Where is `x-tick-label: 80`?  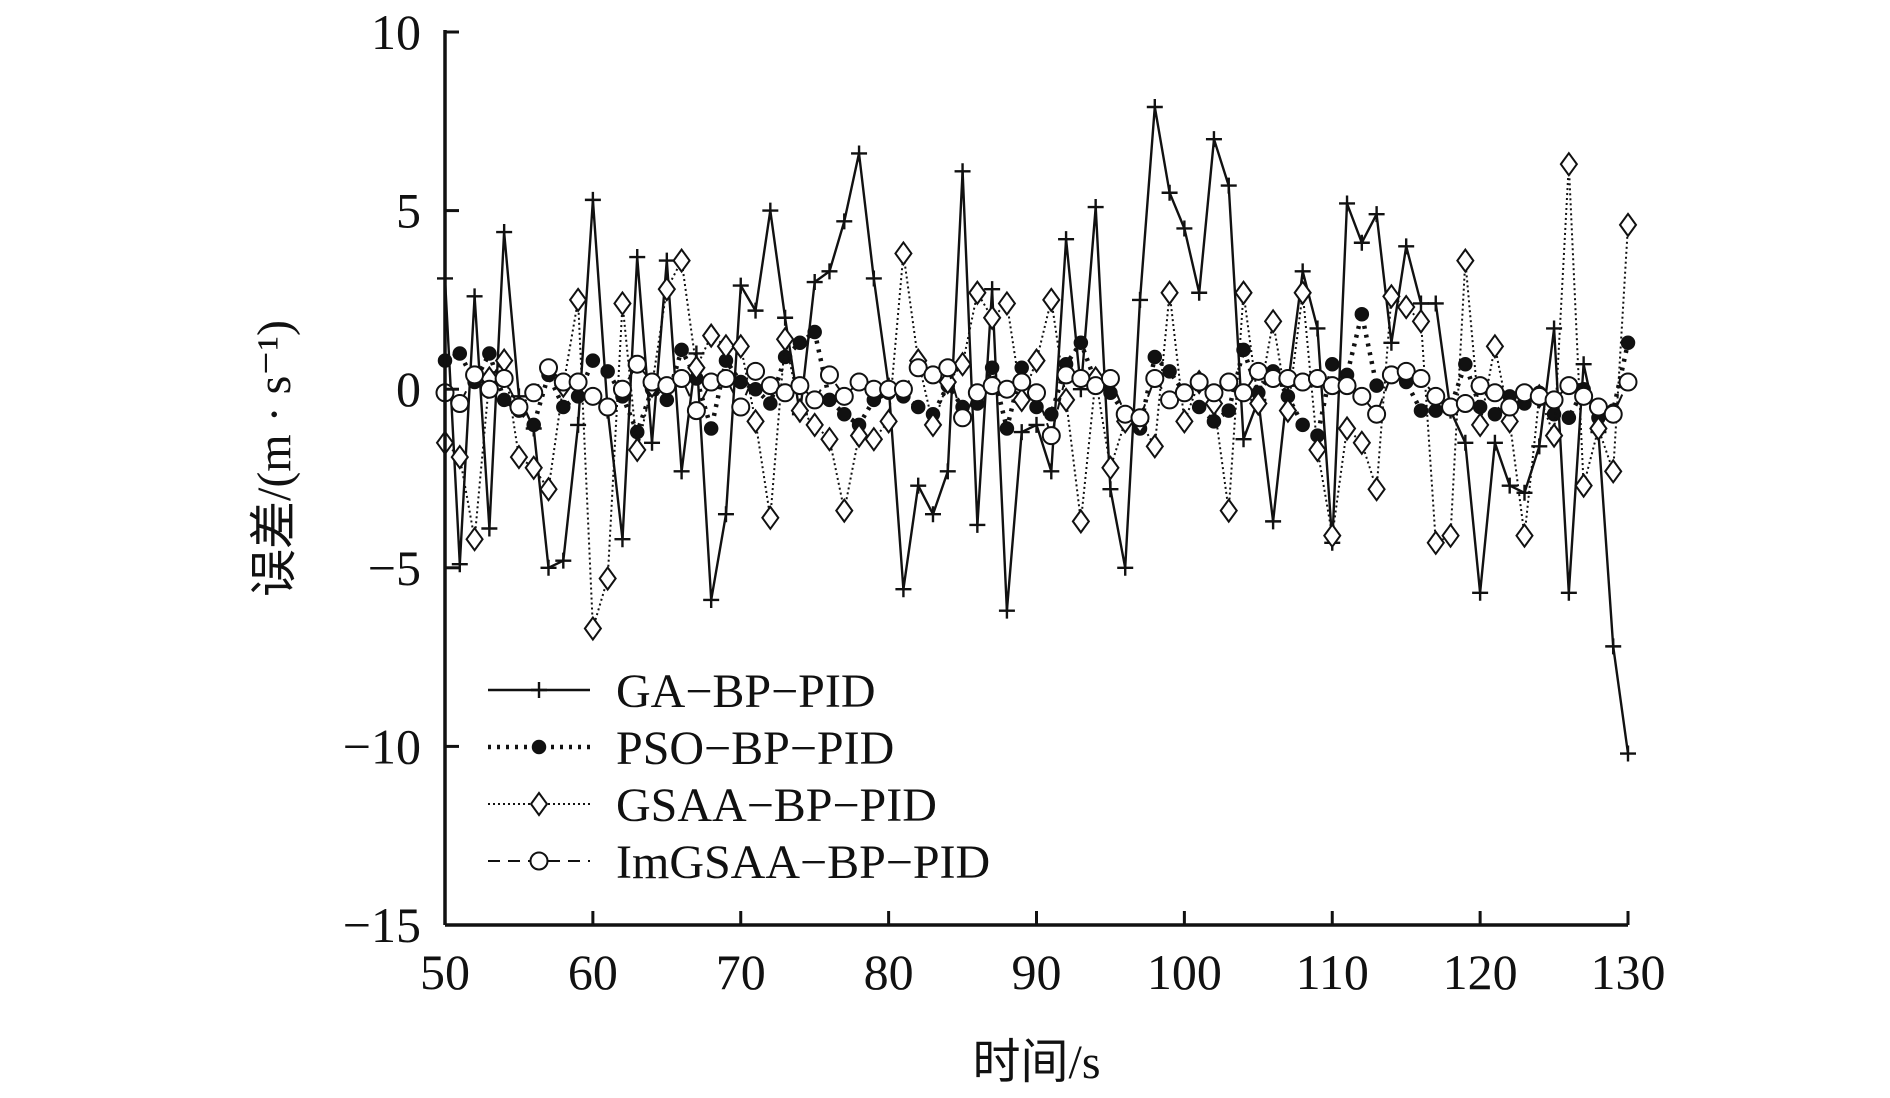 x-tick-label: 80 is located at coordinates (889, 972).